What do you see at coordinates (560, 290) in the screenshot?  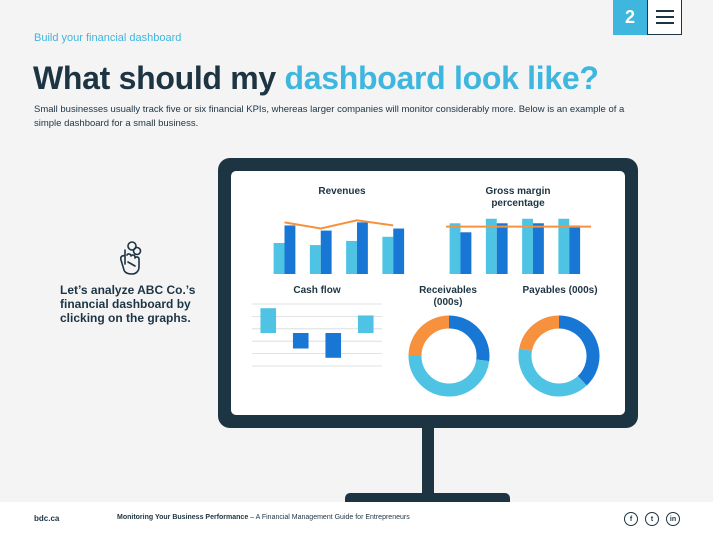 I see `payables-chart-title: Payables (000s)` at bounding box center [560, 290].